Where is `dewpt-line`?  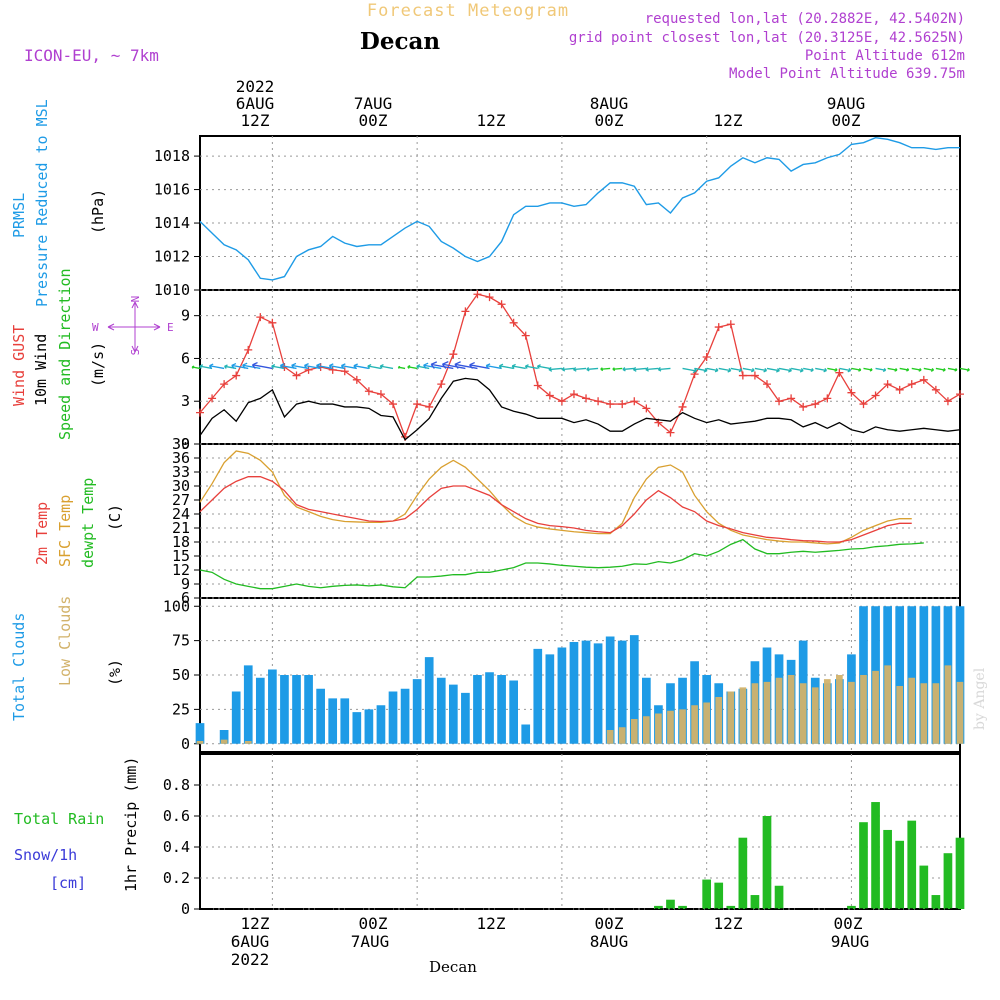
dewpt-line is located at coordinates (561, 564).